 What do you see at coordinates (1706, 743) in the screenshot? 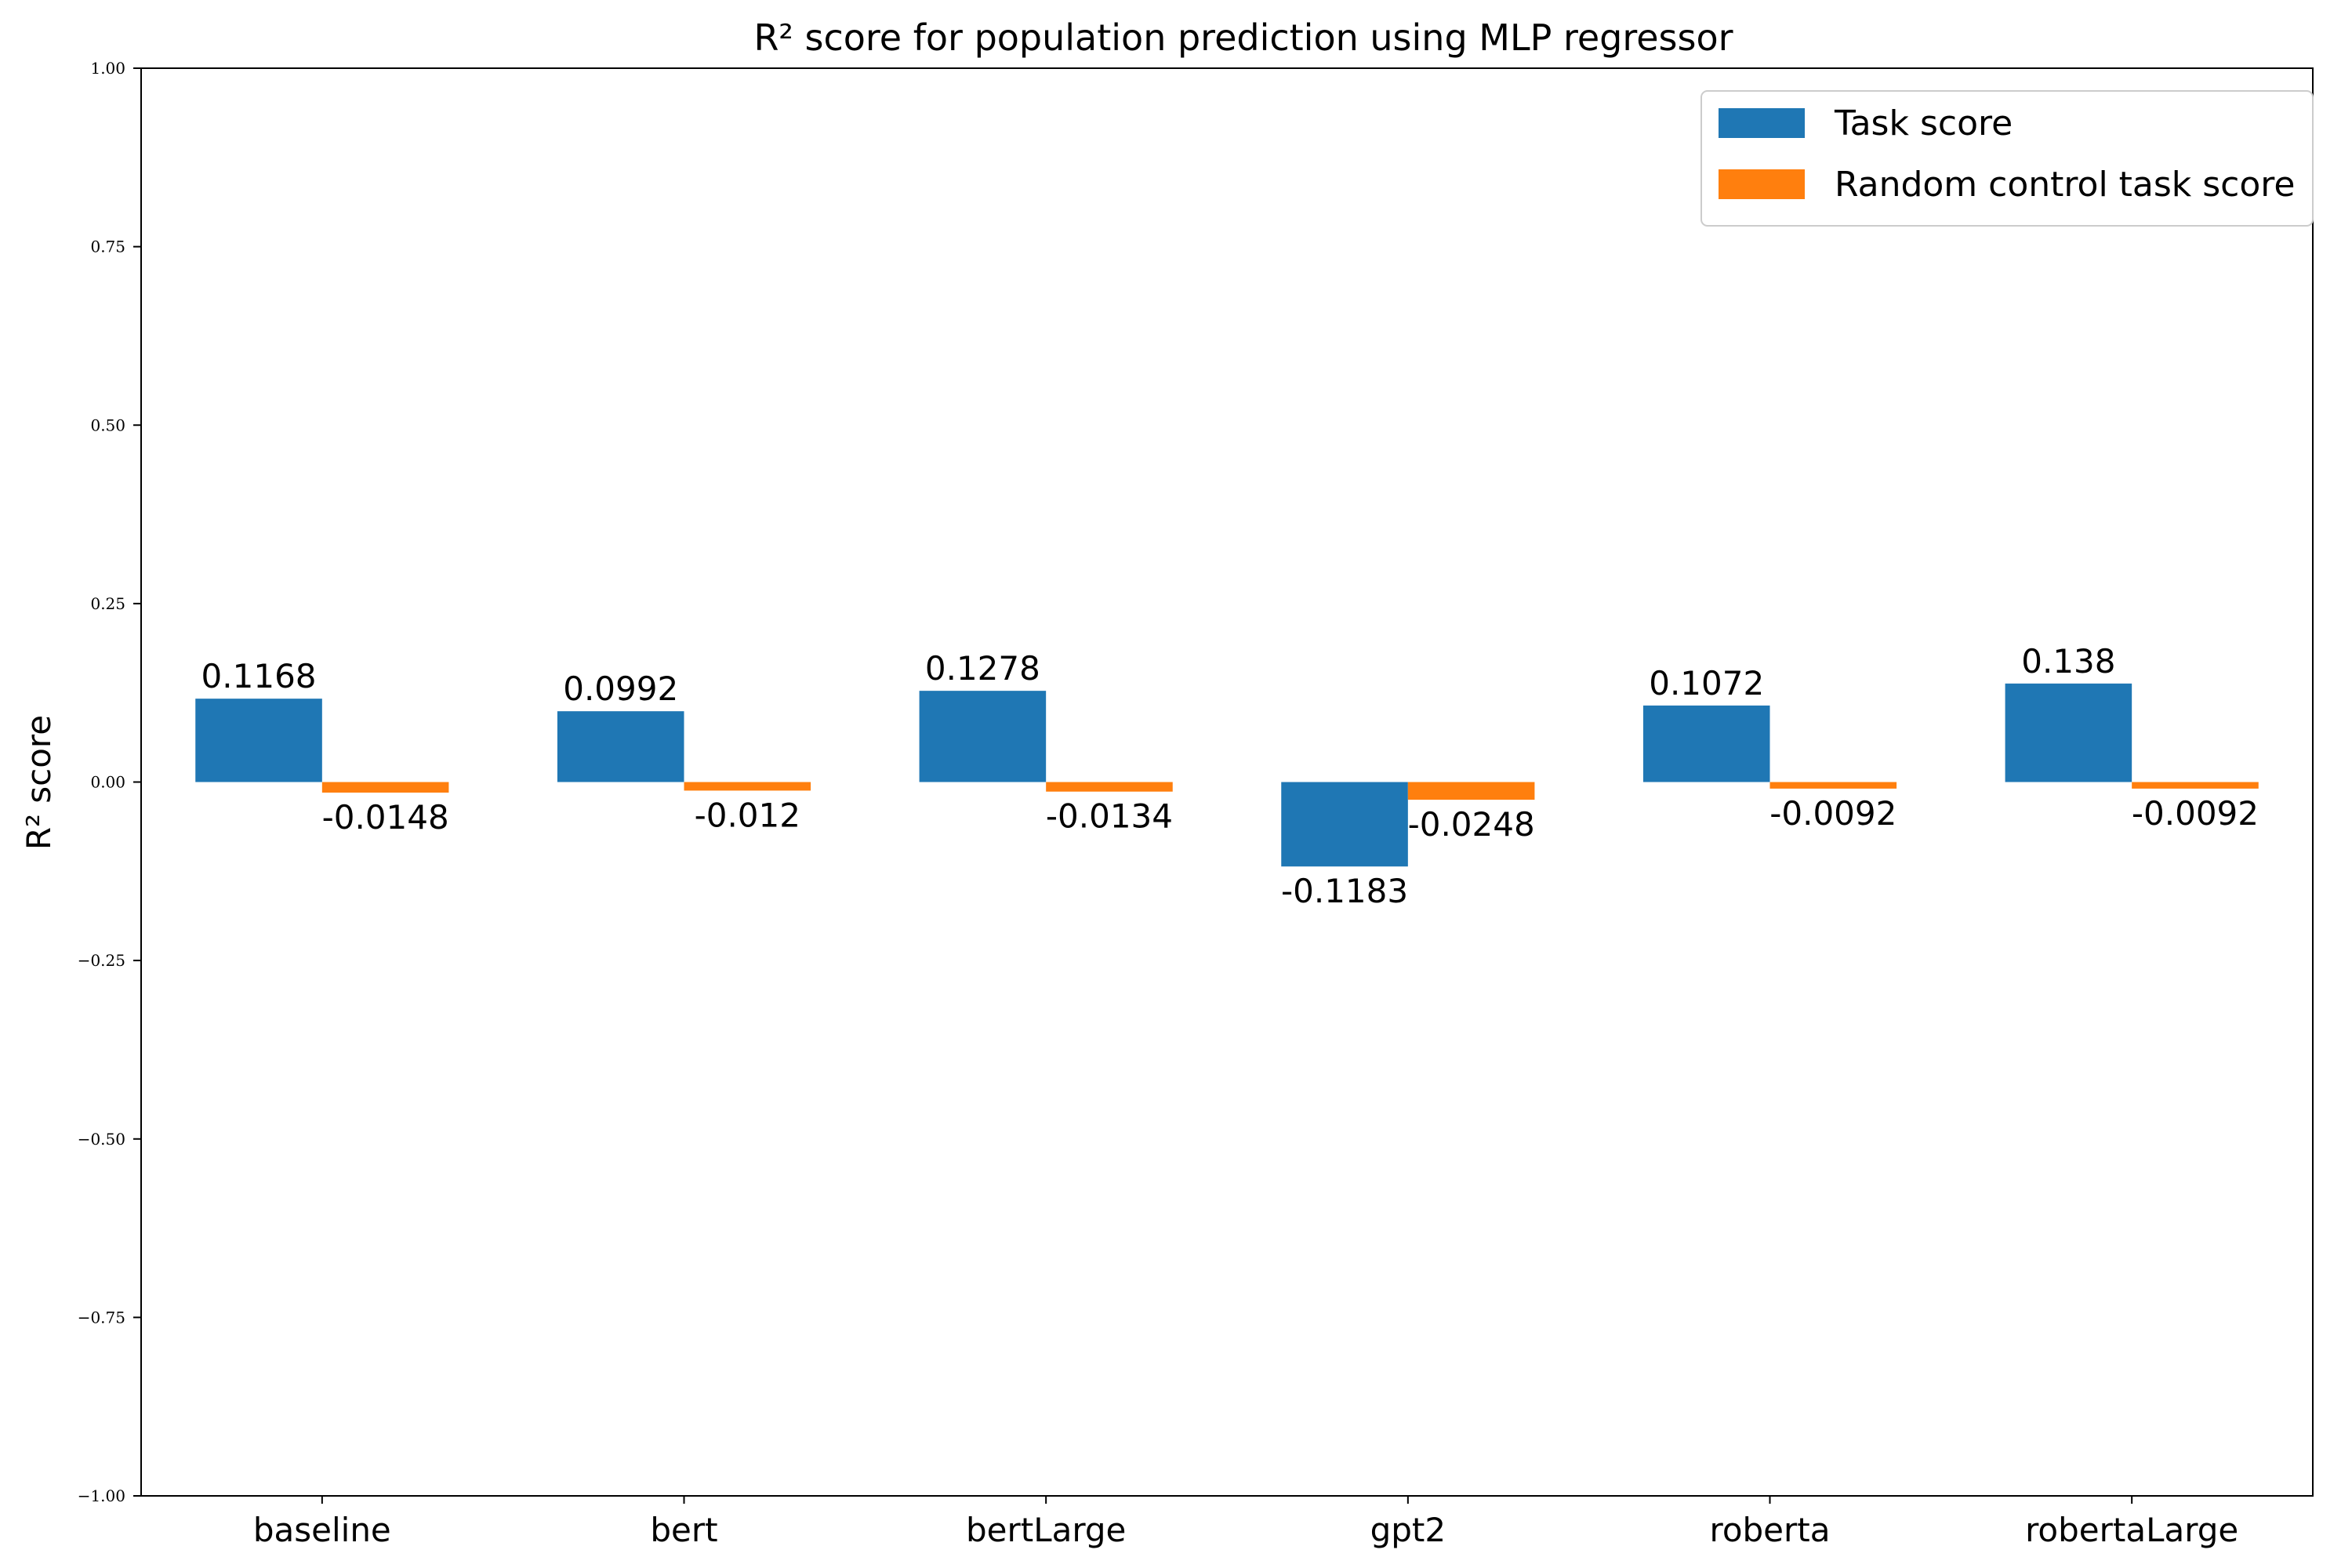
I see `bar-task-roberta` at bounding box center [1706, 743].